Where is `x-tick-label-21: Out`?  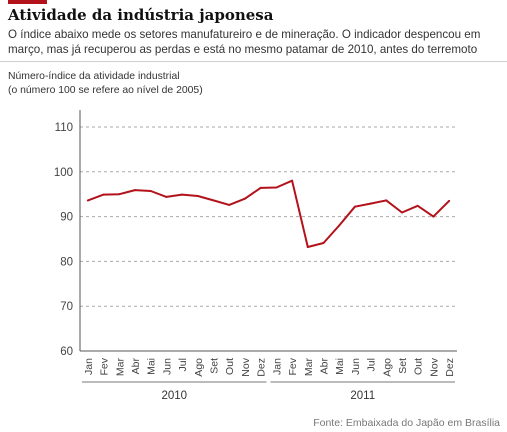 x-tick-label-21: Out is located at coordinates (419, 366).